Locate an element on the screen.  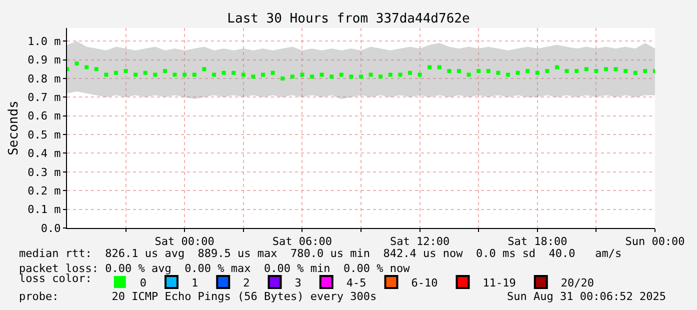
x-tick-label: Sun 00:00 is located at coordinates (655, 241).